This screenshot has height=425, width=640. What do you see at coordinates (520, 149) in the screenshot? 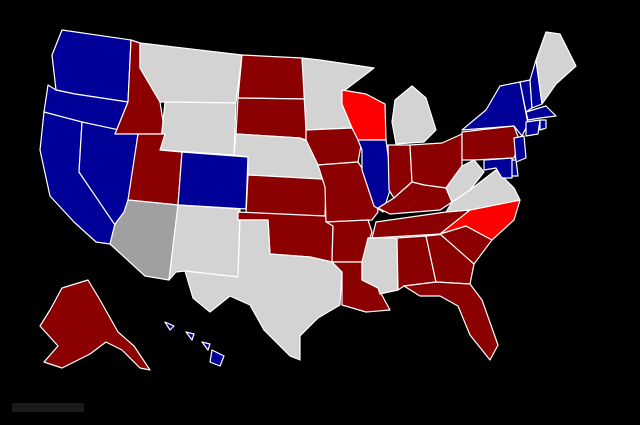
I see `state-nj` at bounding box center [520, 149].